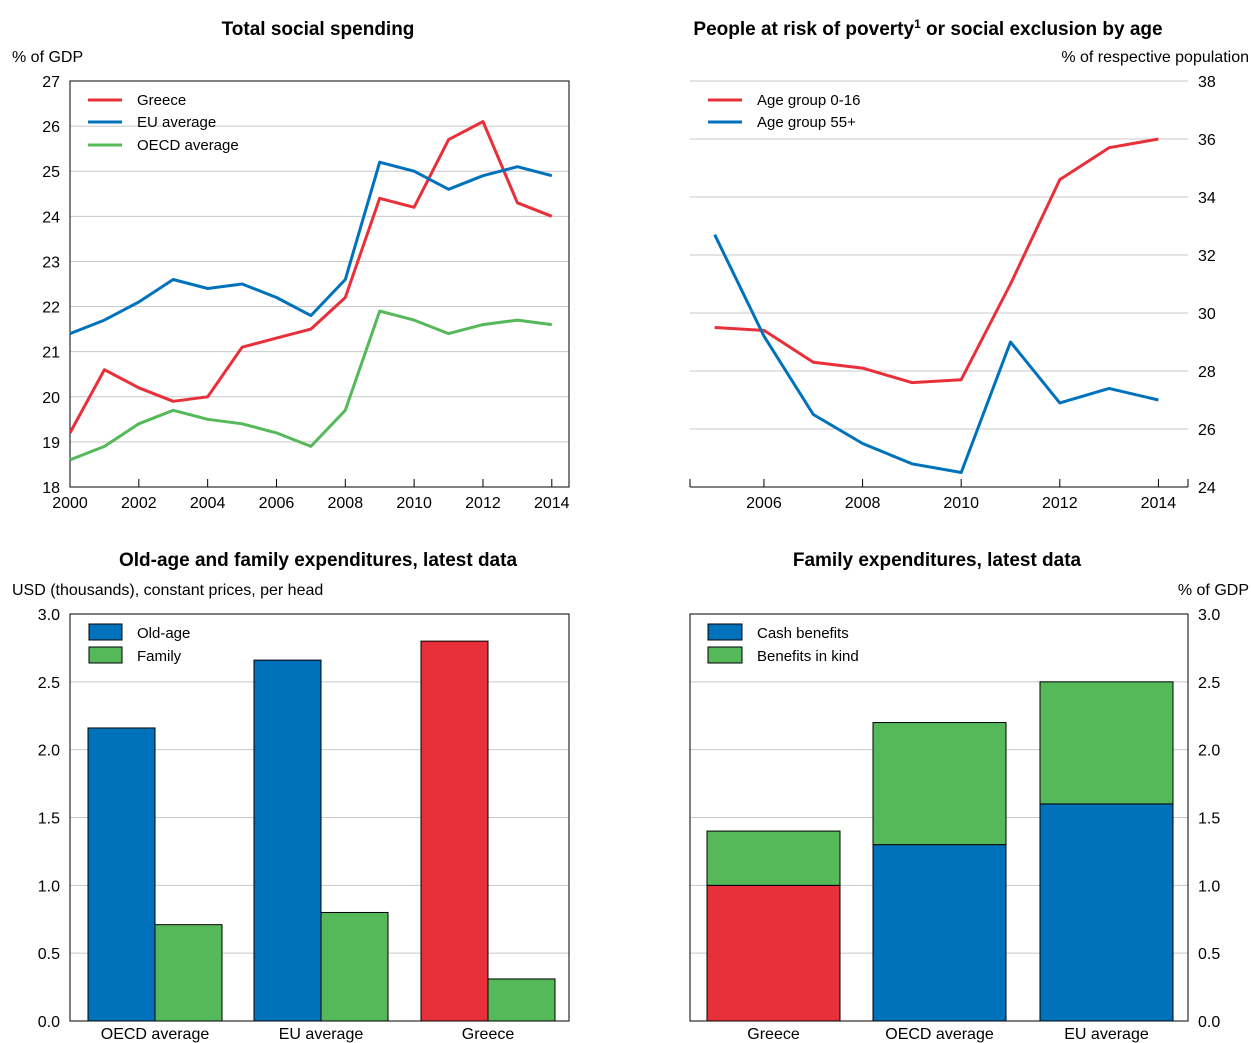 Image resolution: width=1251 pixels, height=1043 pixels. I want to click on y-tick-label: 22, so click(51, 308).